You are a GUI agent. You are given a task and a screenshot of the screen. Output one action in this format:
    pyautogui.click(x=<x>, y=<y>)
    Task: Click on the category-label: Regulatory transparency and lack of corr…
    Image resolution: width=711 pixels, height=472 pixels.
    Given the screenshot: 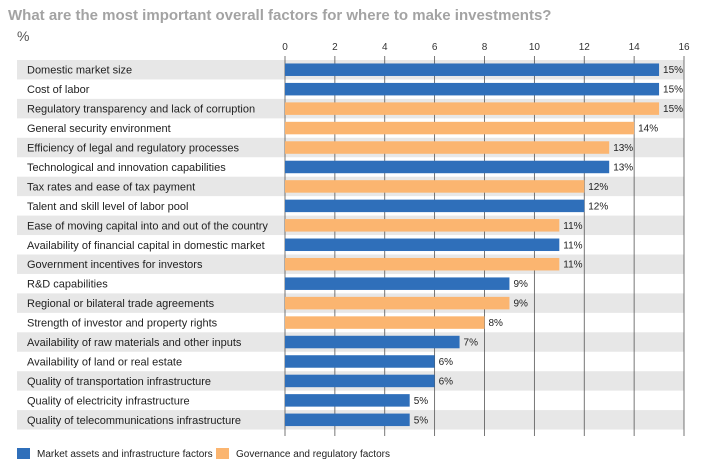 What is the action you would take?
    pyautogui.click(x=141, y=110)
    